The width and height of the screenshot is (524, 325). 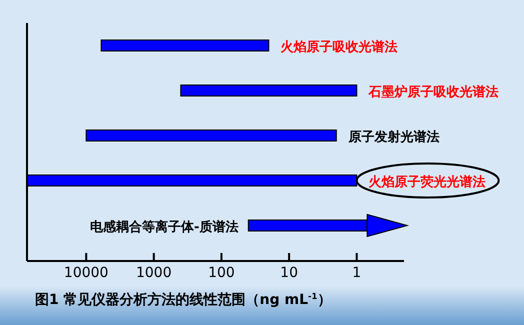 What do you see at coordinates (357, 273) in the screenshot?
I see `x-tick-label: 1` at bounding box center [357, 273].